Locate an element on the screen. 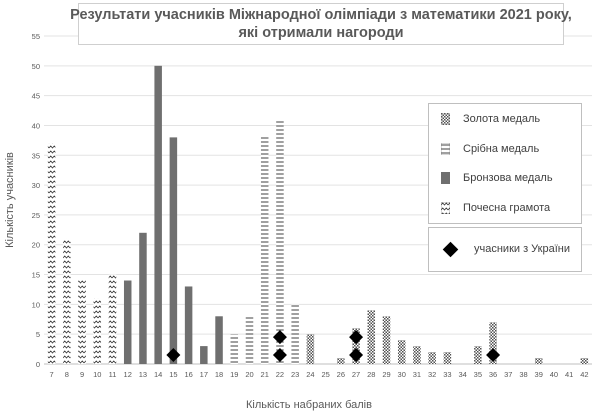 The width and height of the screenshot is (595, 417). y-tick-label: 5 is located at coordinates (38, 334).